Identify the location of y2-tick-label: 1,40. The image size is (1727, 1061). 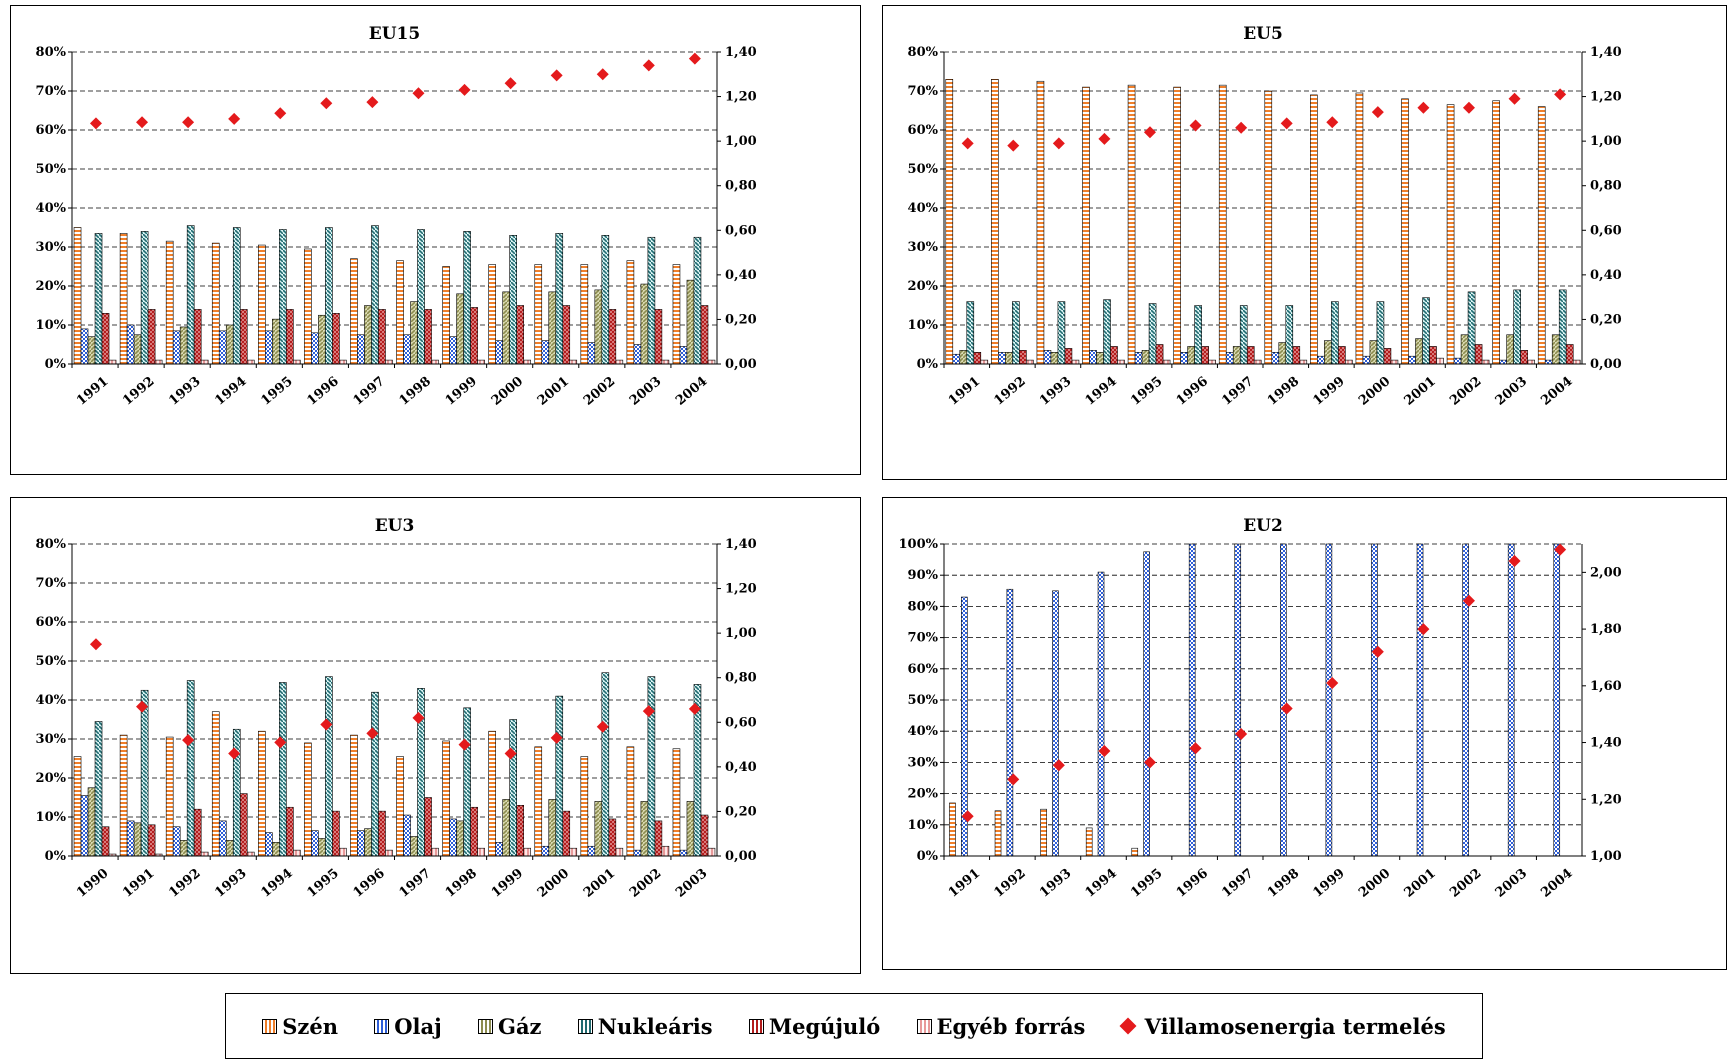
(1606, 743).